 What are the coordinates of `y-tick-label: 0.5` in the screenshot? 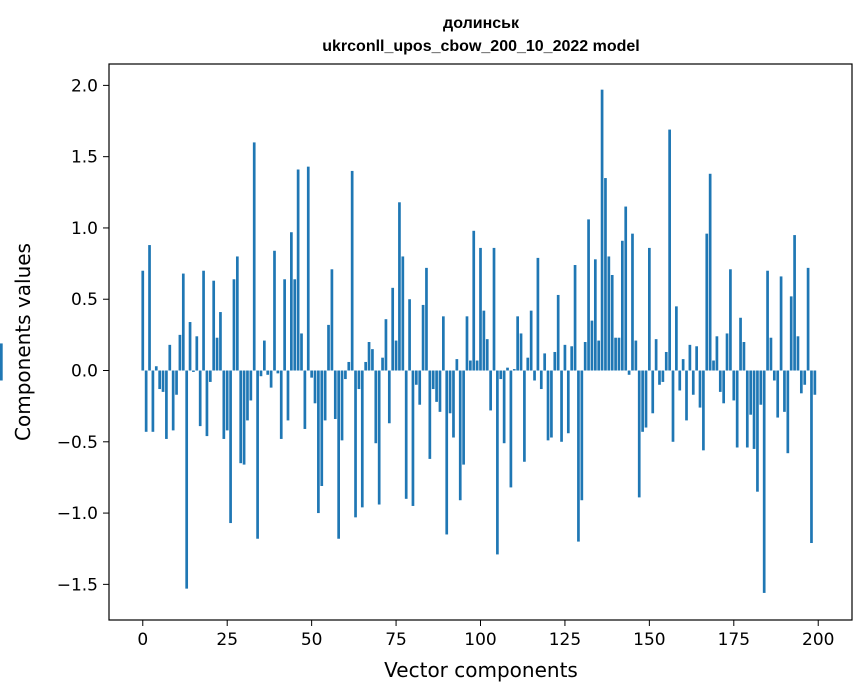 It's located at (84, 300).